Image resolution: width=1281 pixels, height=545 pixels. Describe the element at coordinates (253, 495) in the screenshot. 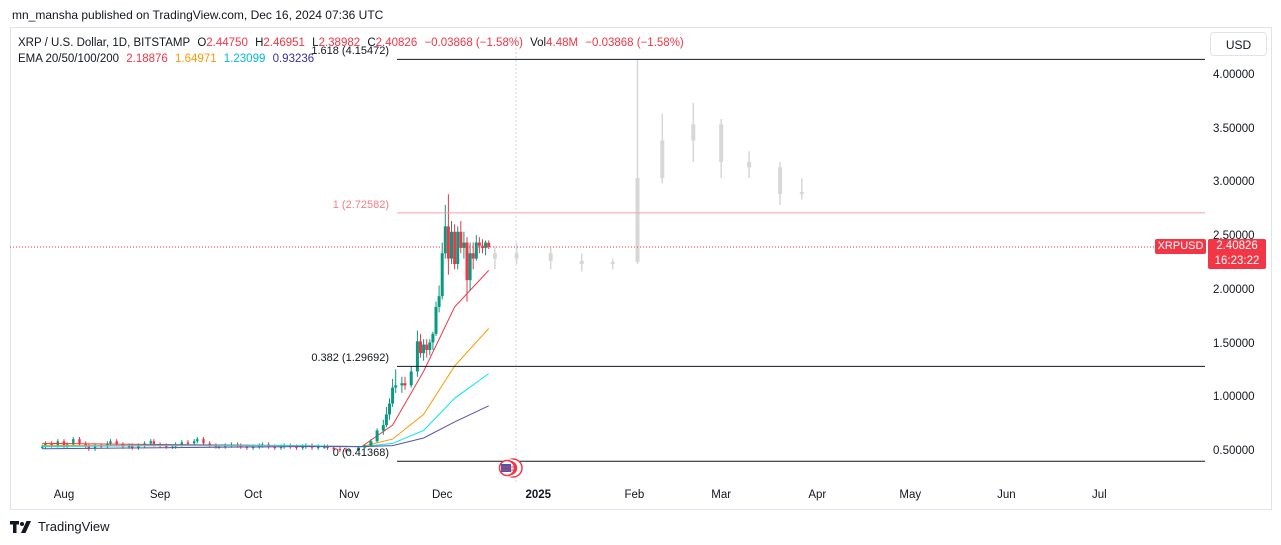

I see `time-axis-tick: Oct` at that location.